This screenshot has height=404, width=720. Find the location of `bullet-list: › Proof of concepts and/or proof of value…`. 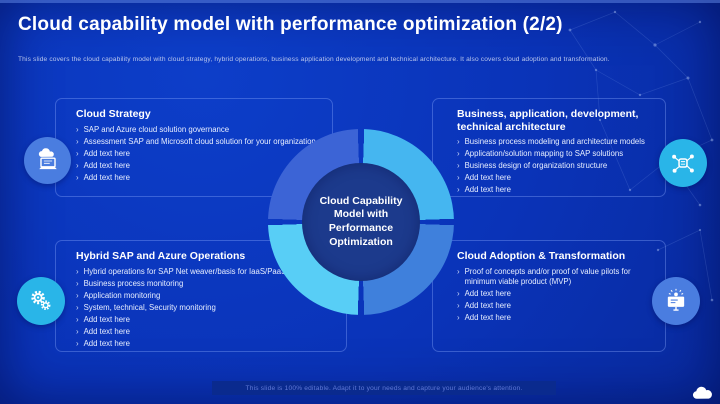

bullet-list: › Proof of concepts and/or proof of value… is located at coordinates (557, 295).